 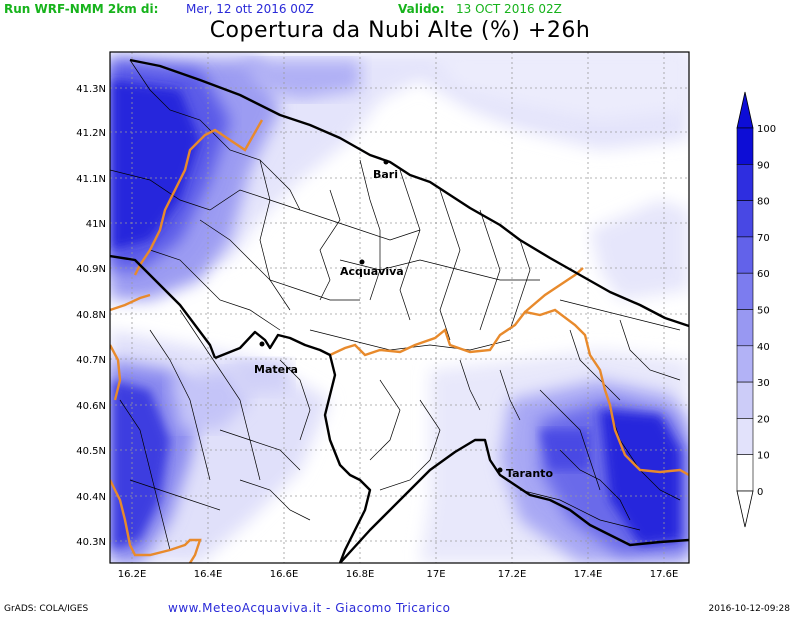 What do you see at coordinates (400, 30) in the screenshot?
I see `map-title: Copertura da Nubi Alte (%) +26h` at bounding box center [400, 30].